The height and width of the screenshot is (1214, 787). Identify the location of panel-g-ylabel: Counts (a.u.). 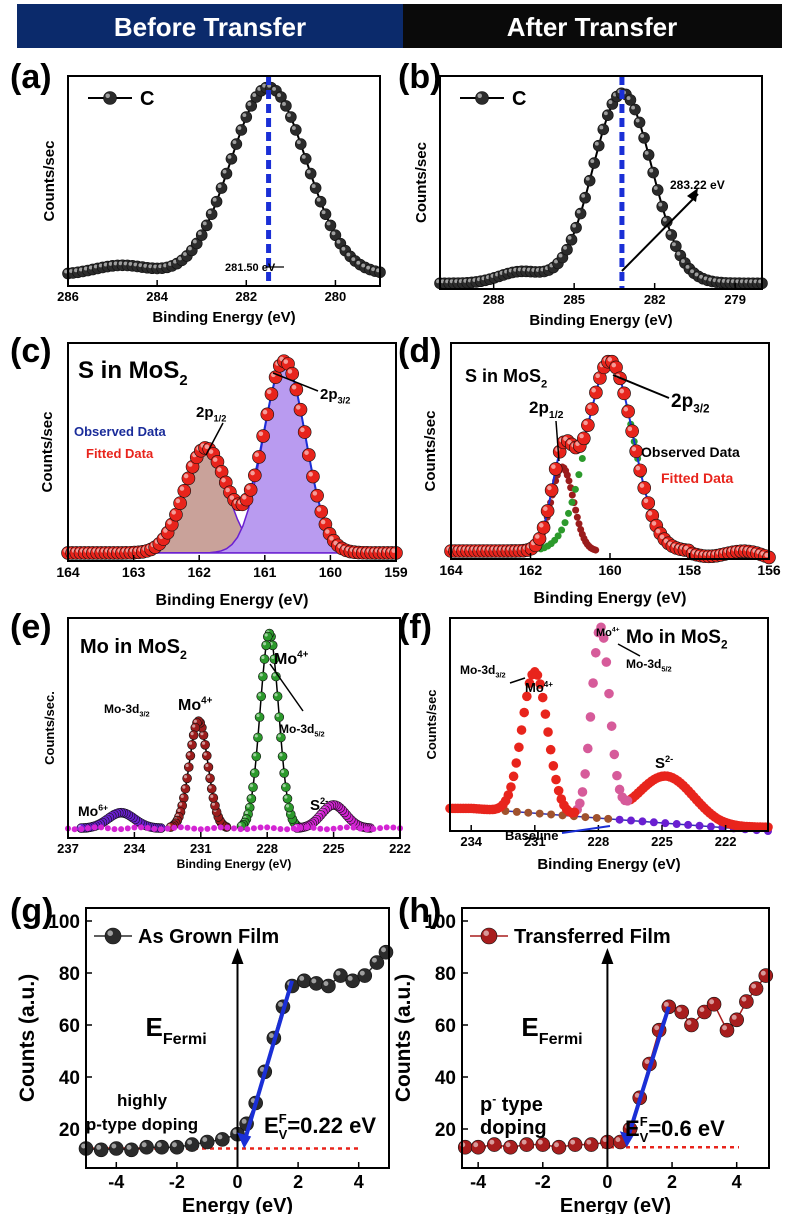
(27, 1038).